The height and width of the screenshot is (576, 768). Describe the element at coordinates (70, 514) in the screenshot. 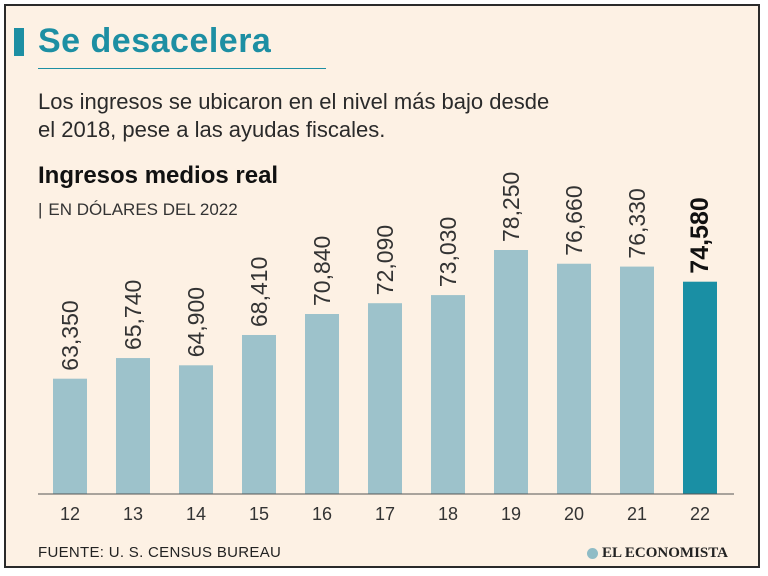

I see `x-tick-label-12: 12` at that location.